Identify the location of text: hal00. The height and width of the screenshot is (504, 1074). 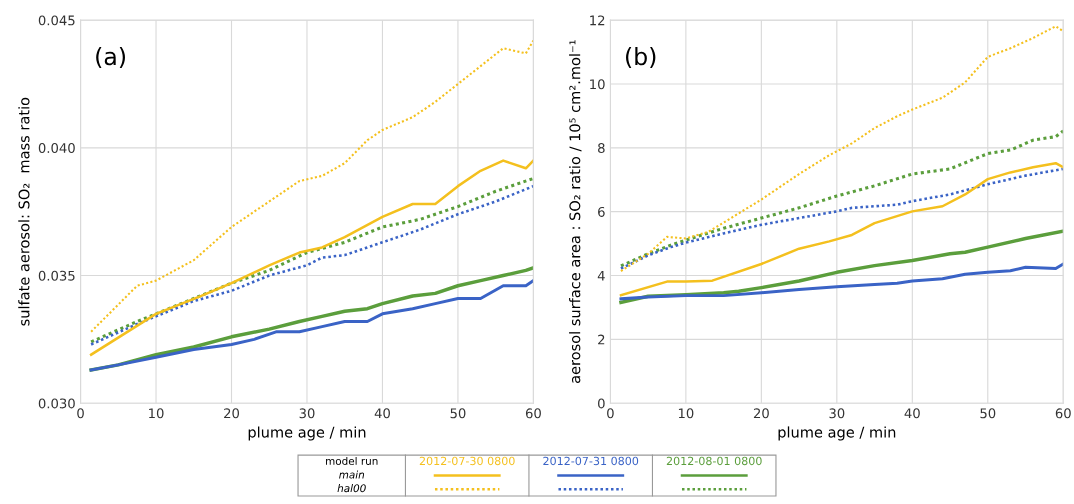
(351, 488).